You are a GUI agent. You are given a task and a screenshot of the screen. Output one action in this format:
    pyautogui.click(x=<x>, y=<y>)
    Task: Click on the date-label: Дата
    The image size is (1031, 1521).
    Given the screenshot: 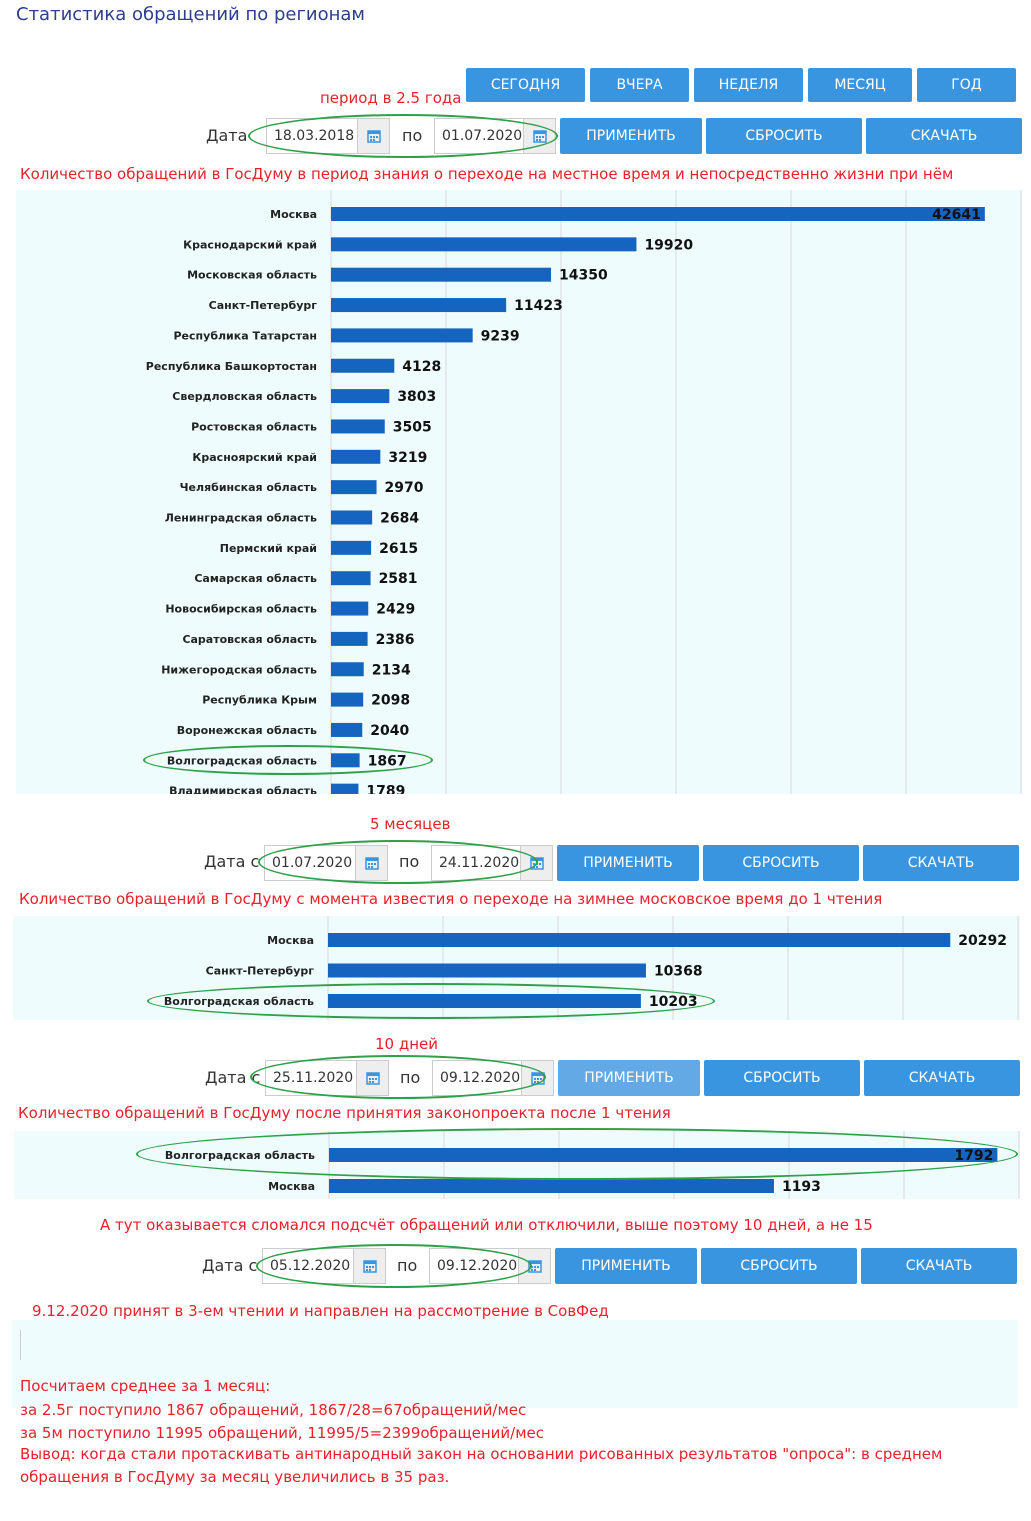 What is the action you would take?
    pyautogui.click(x=227, y=135)
    